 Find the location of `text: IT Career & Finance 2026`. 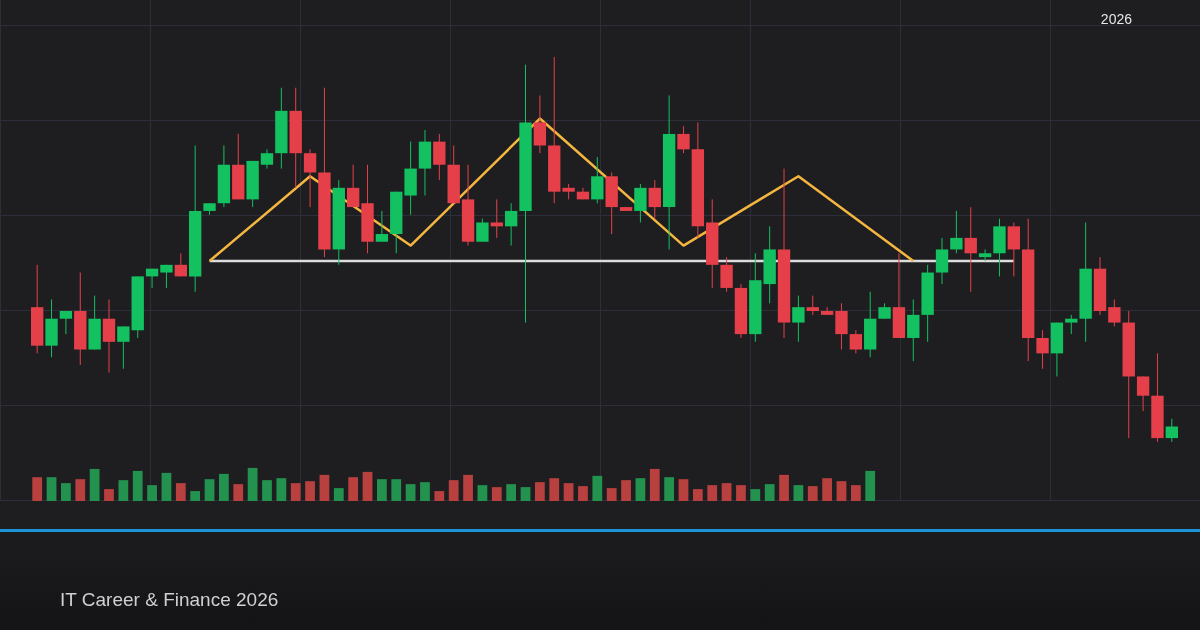

text: IT Career & Finance 2026 is located at coordinates (169, 600).